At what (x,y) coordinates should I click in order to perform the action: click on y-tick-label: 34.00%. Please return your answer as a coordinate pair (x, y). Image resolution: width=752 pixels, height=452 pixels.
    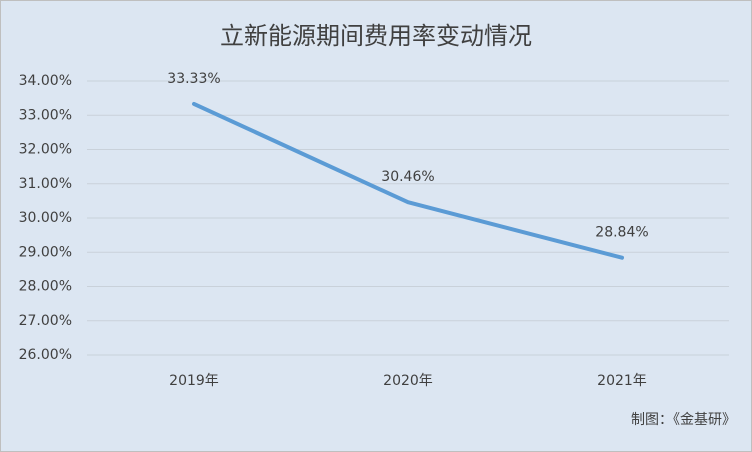
    Looking at the image, I should click on (45, 81).